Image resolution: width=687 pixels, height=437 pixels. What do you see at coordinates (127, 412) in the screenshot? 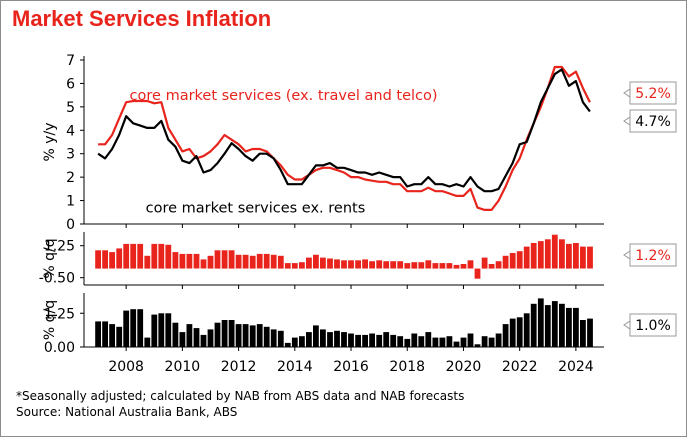
I see `footnote-source: Source: National Australia Bank, ABS` at bounding box center [127, 412].